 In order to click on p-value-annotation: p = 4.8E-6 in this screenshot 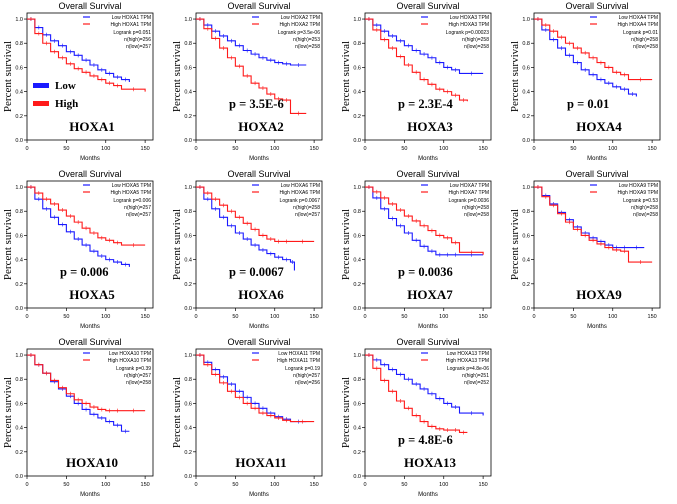, I will do `click(425, 440)`.